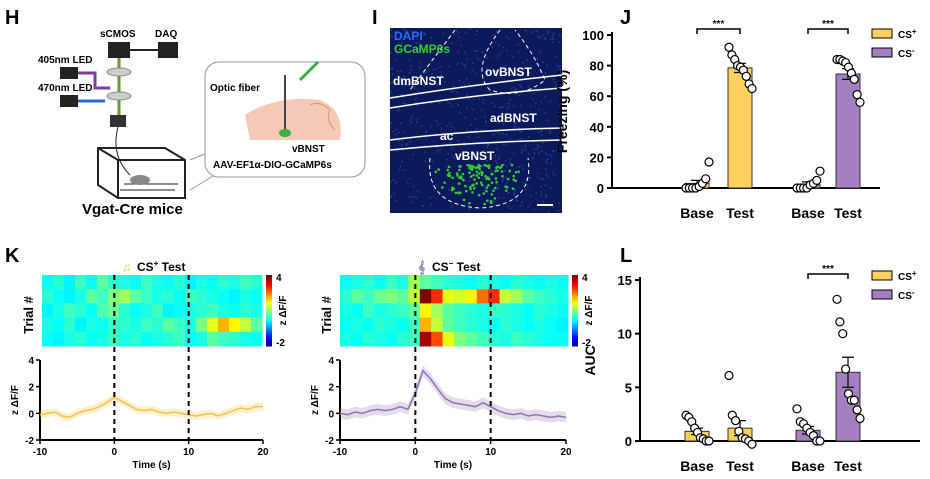  I want to click on heatmap-K-heat-cs-minus: 4 -2 z ΔF/F, so click(467, 311).